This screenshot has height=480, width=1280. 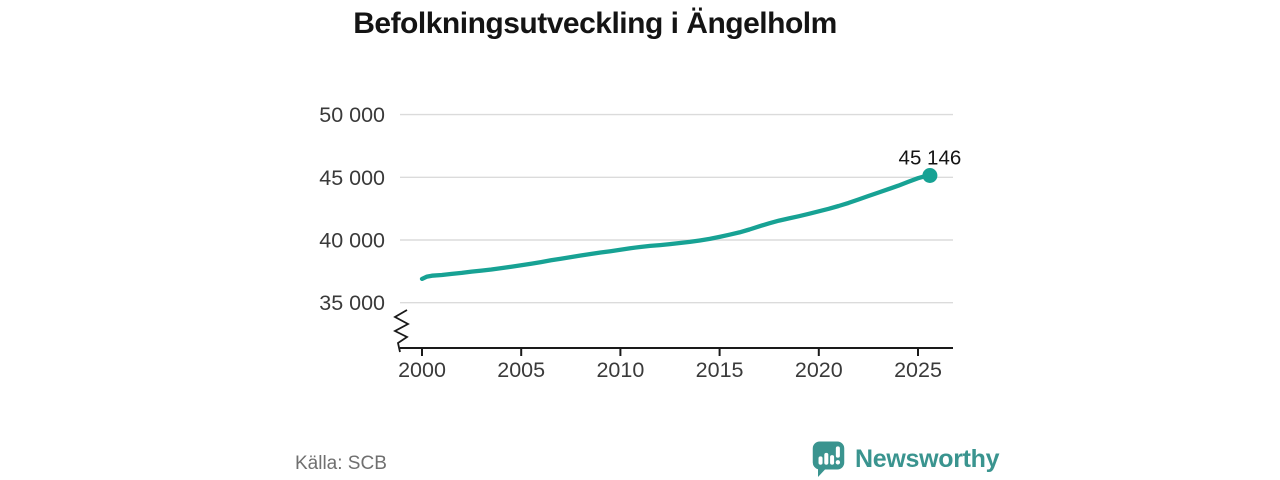 I want to click on y-tick-label: 45 000, so click(x=352, y=178).